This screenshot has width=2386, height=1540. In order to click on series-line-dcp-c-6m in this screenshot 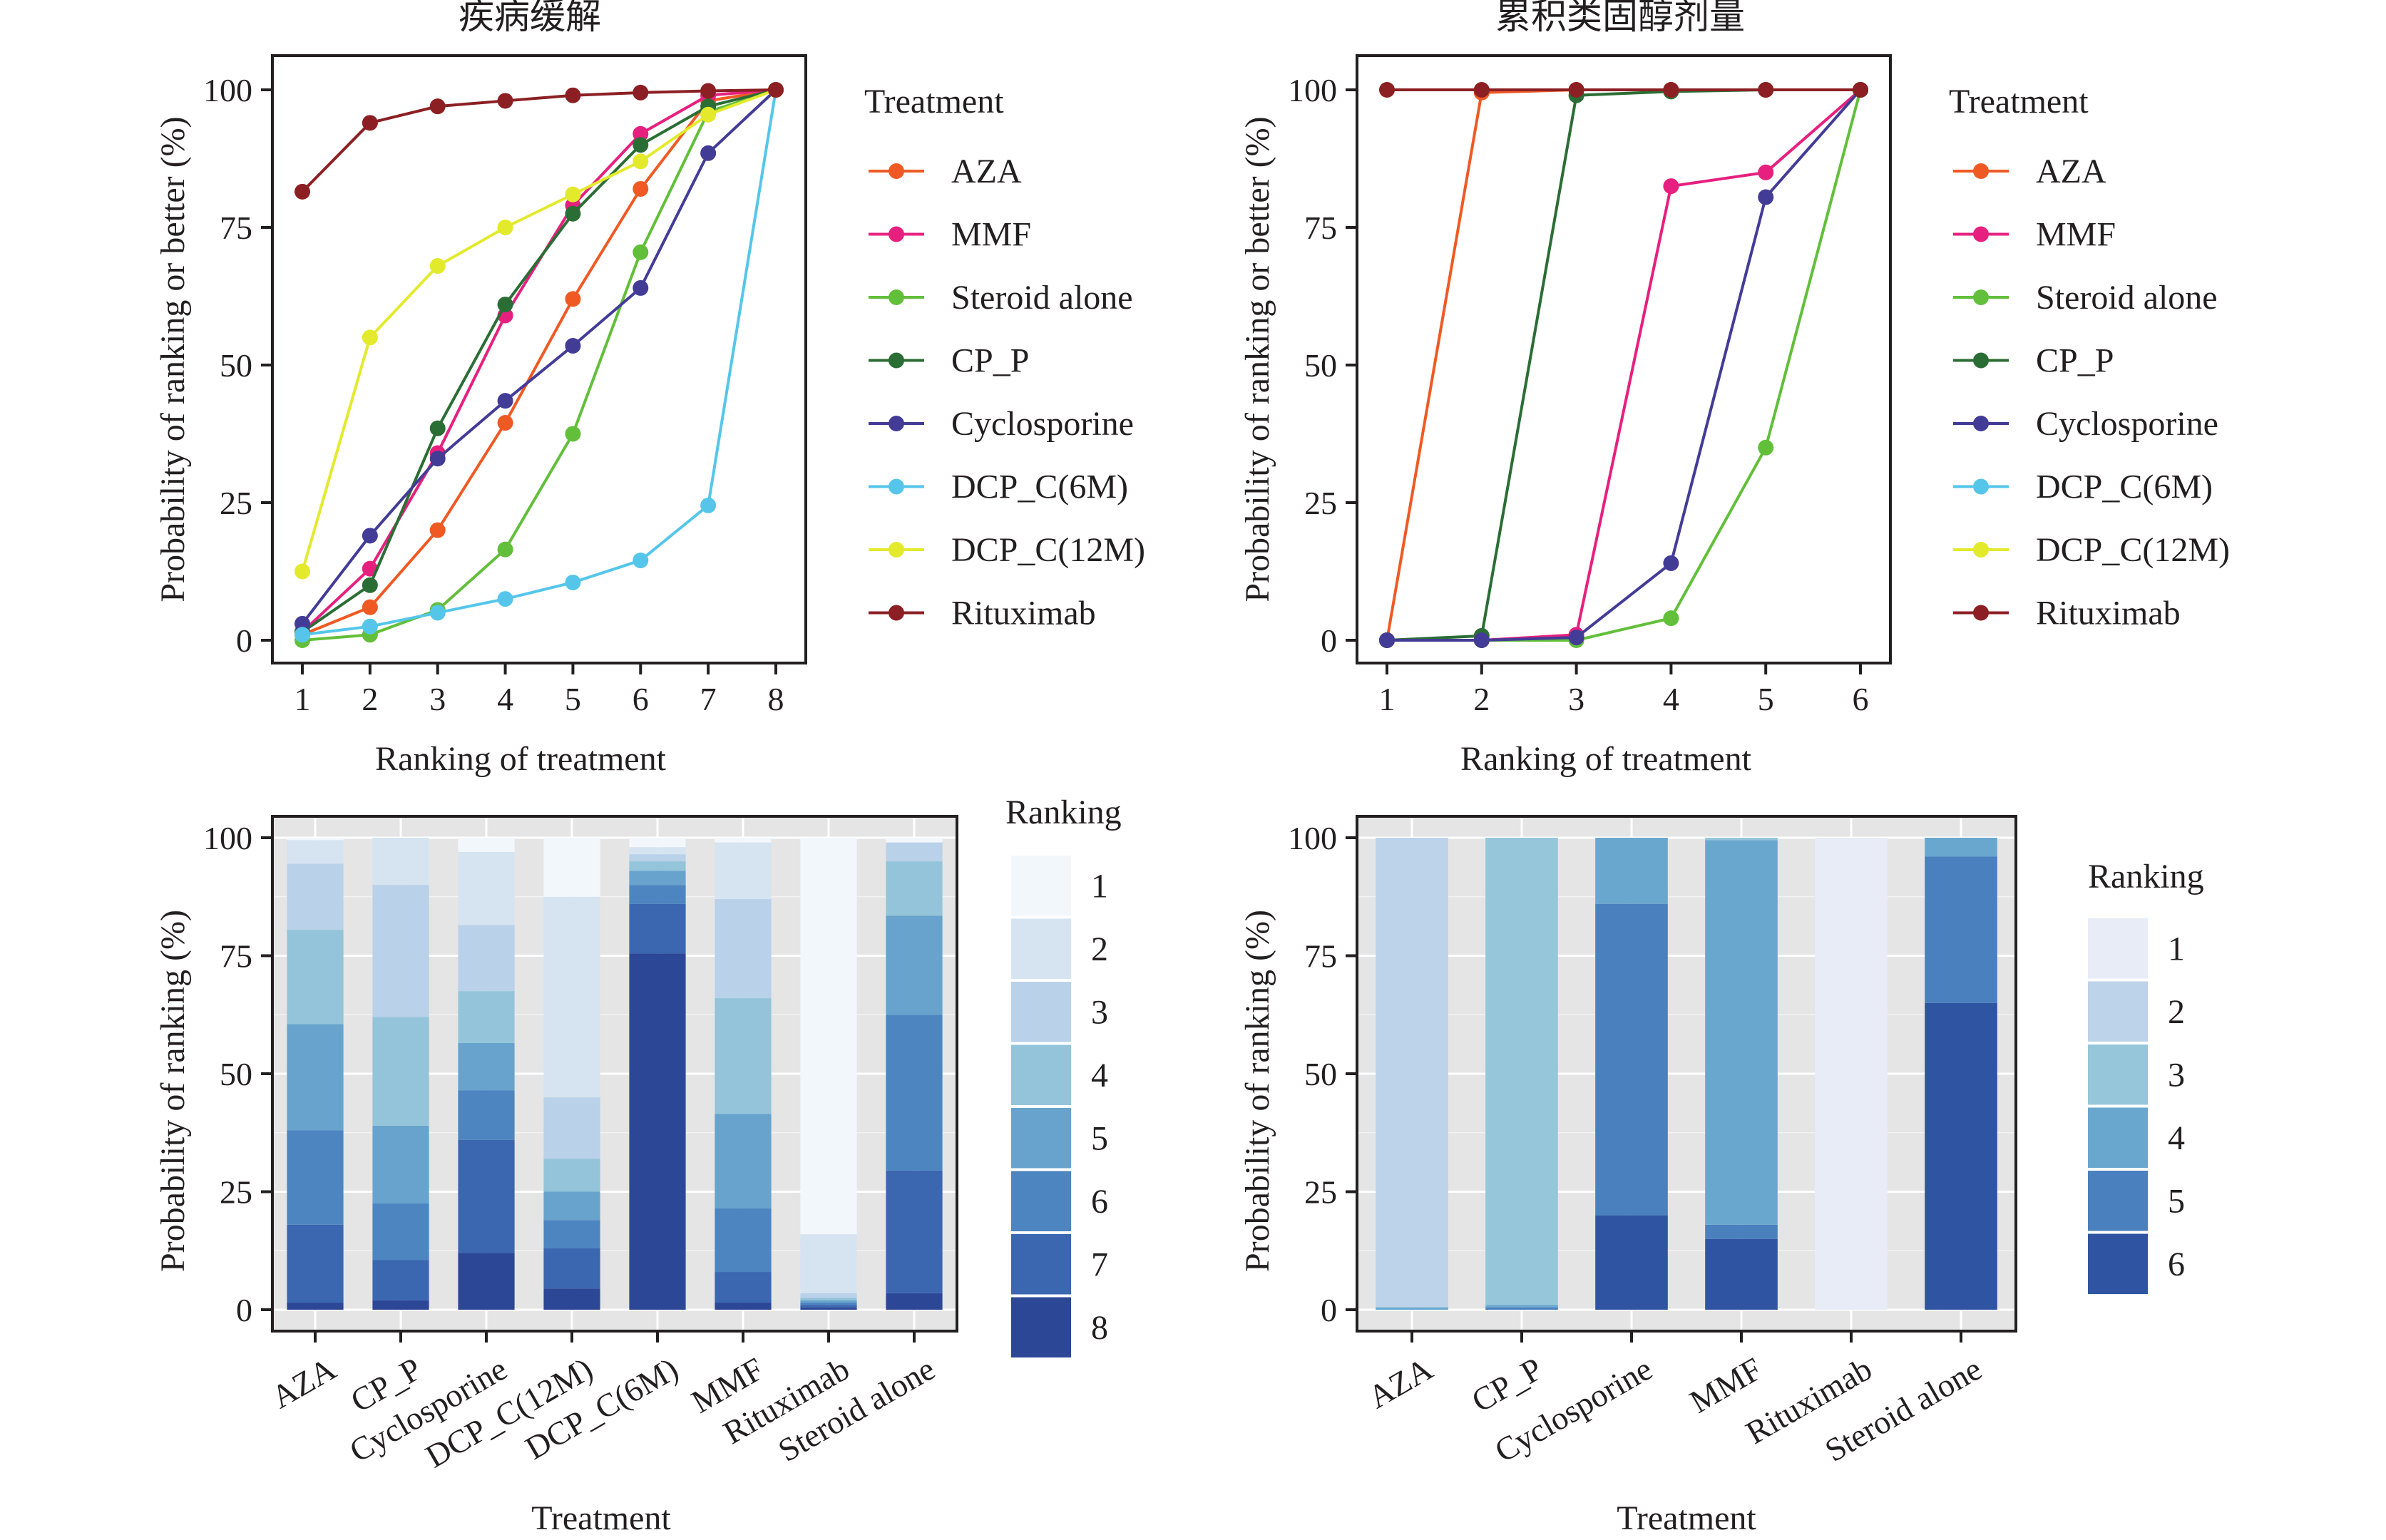, I will do `click(539, 363)`.